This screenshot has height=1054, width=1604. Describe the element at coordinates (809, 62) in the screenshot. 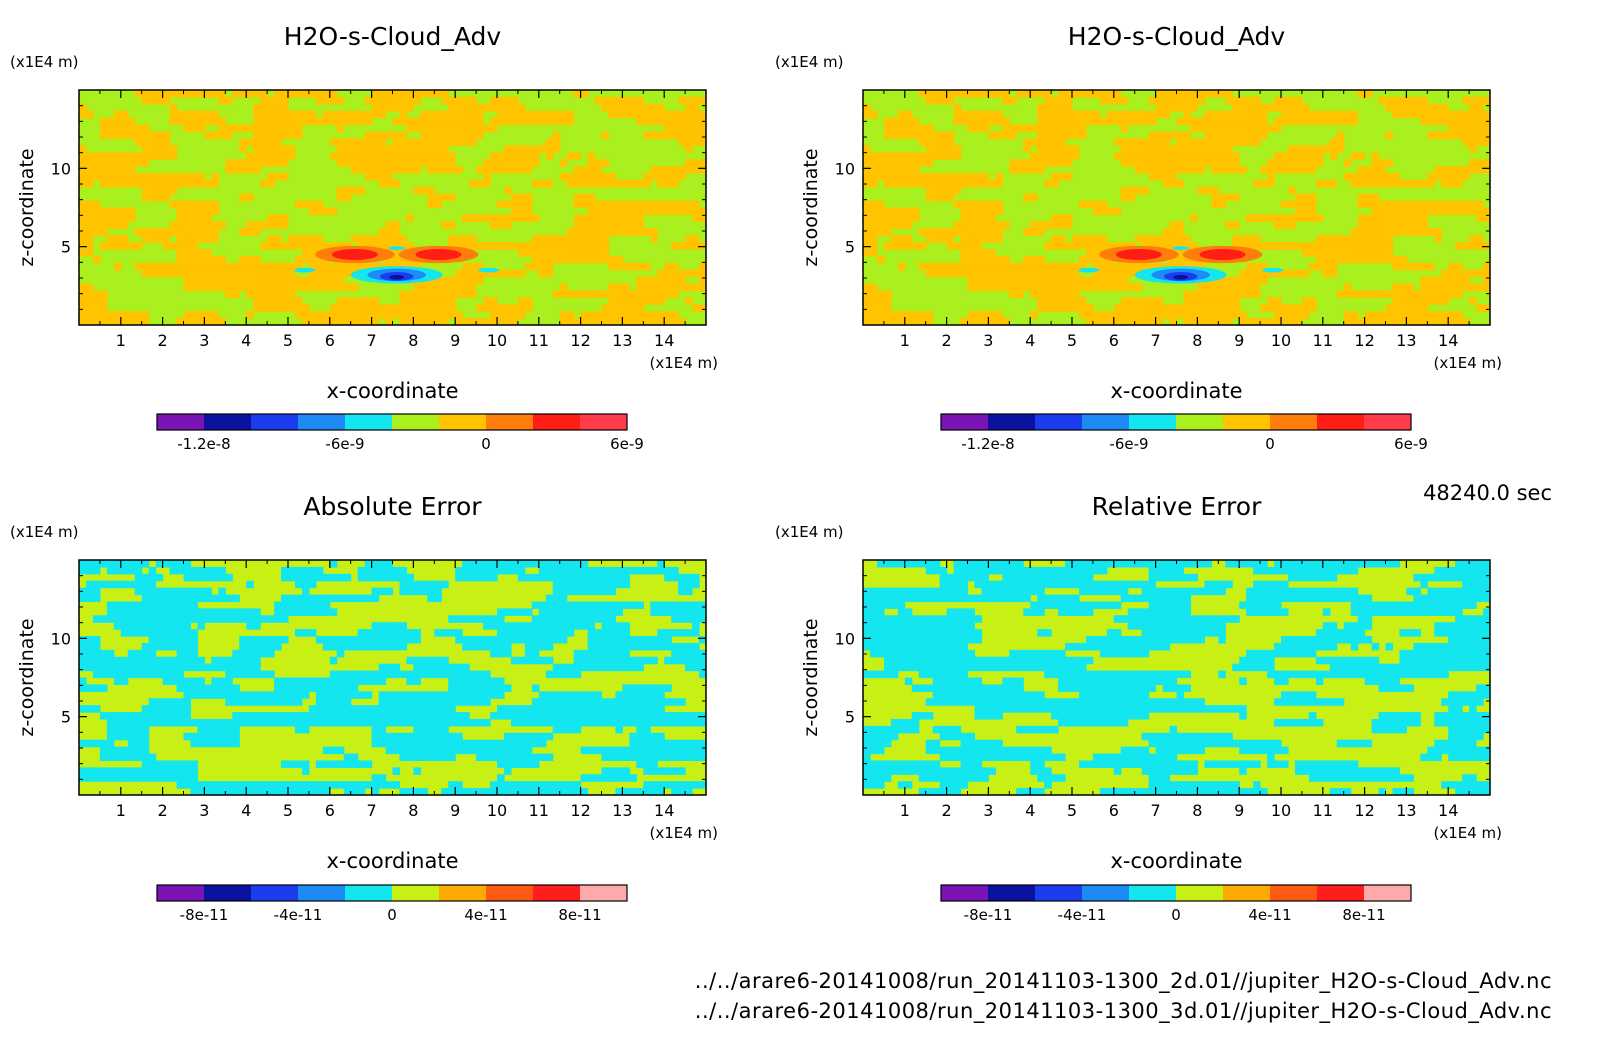

I see `y-unit-label: (x1E4 m)` at that location.